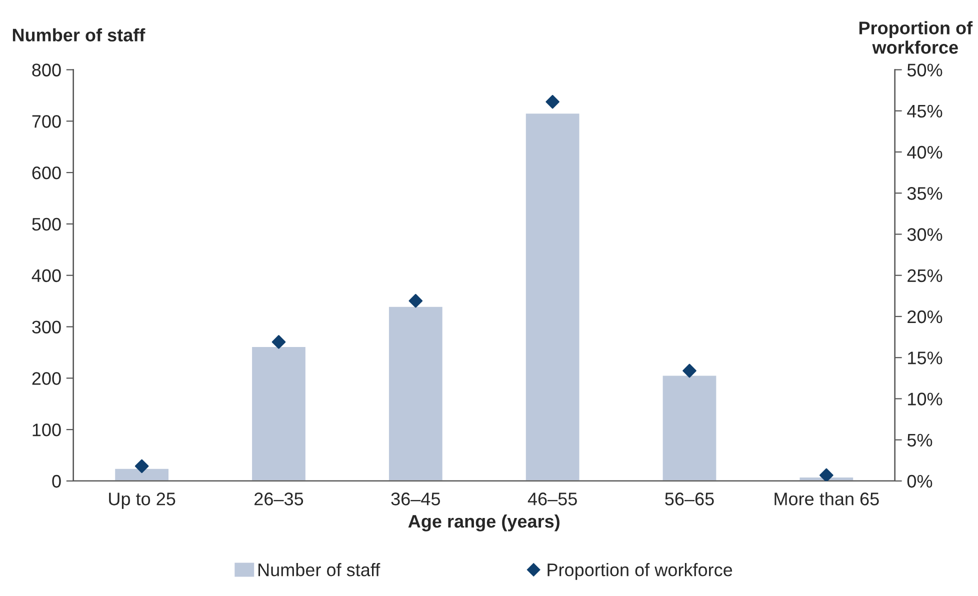 This screenshot has height=596, width=978. What do you see at coordinates (924, 152) in the screenshot?
I see `y2-tick-label: 40%` at bounding box center [924, 152].